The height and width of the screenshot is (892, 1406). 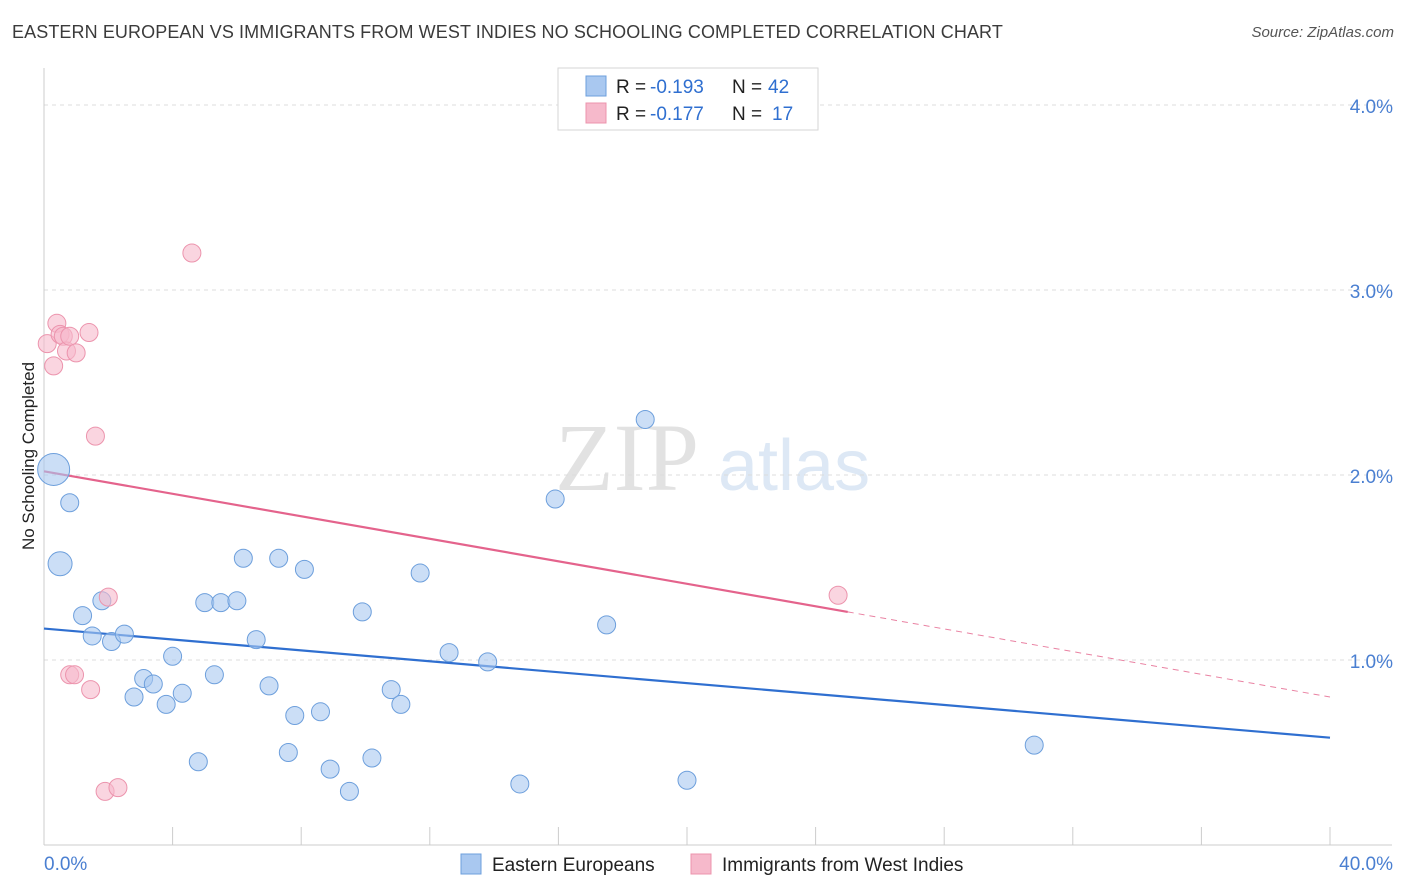 What do you see at coordinates (688, 99) in the screenshot?
I see `stats-legend: R = -0.193 N = 42 R = -0.177 N = 17` at bounding box center [688, 99].